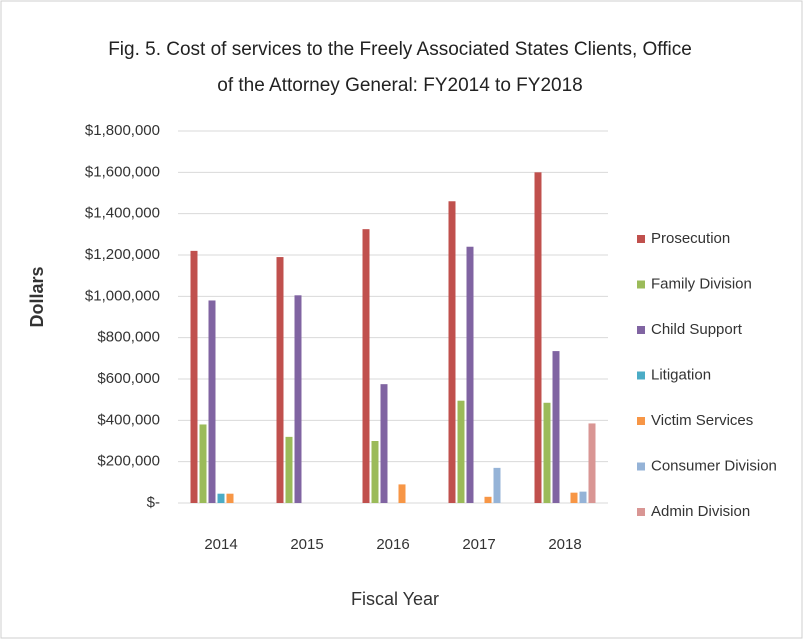 This screenshot has height=639, width=803. What do you see at coordinates (128, 378) in the screenshot?
I see `y-tick-label: $600,000` at bounding box center [128, 378].